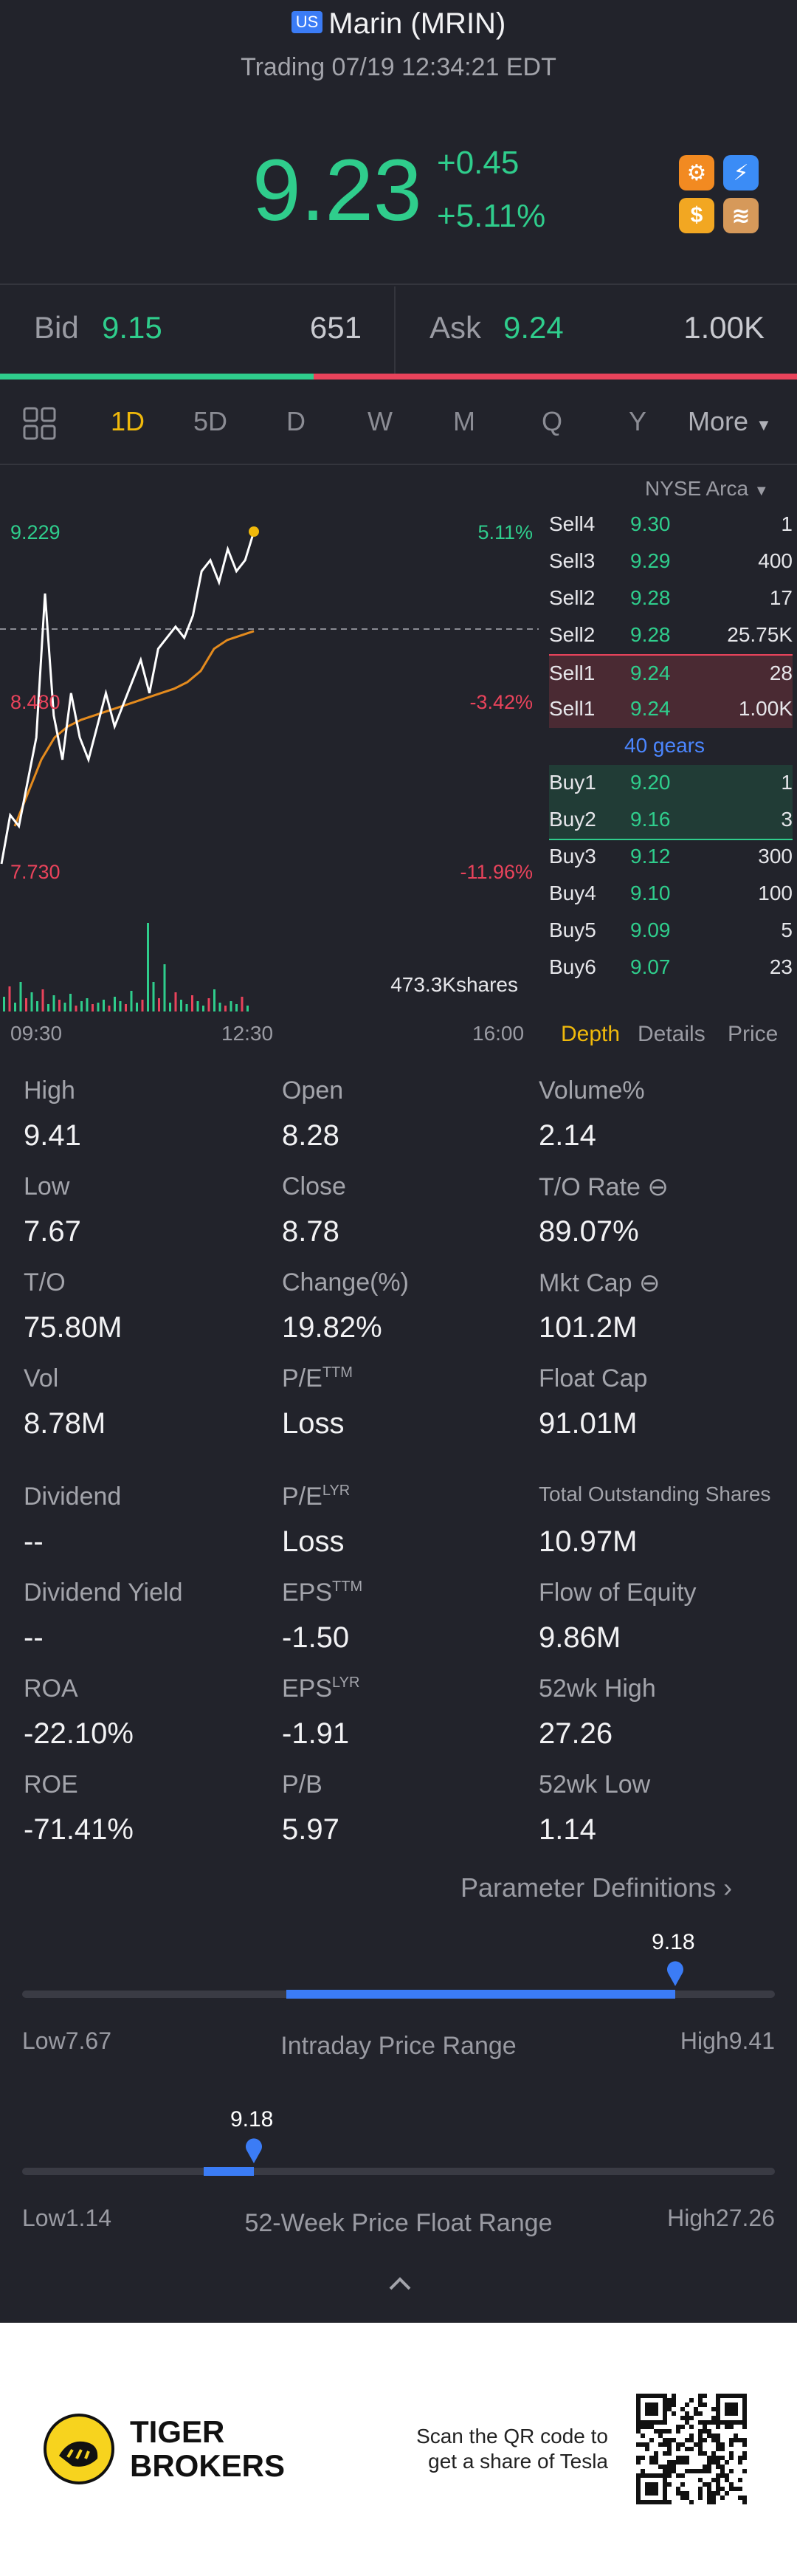  Describe the element at coordinates (252, 2119) in the screenshot. I see `week52-current-value: 9.18` at that location.